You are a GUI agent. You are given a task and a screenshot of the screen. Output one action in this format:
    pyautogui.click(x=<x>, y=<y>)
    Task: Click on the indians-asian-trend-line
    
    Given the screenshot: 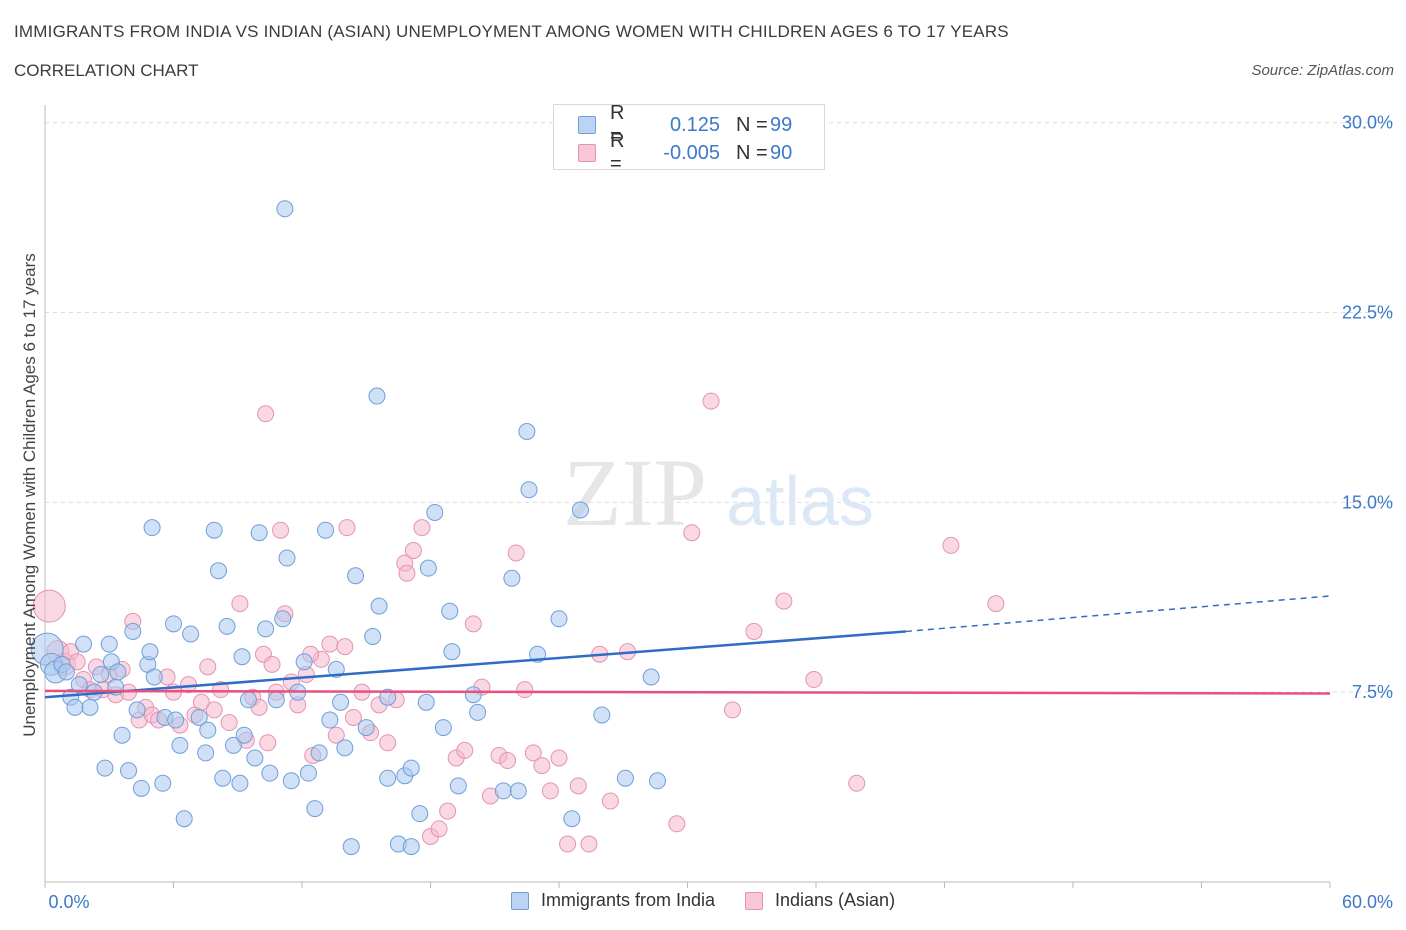 What is the action you would take?
    pyautogui.click(x=687, y=692)
    